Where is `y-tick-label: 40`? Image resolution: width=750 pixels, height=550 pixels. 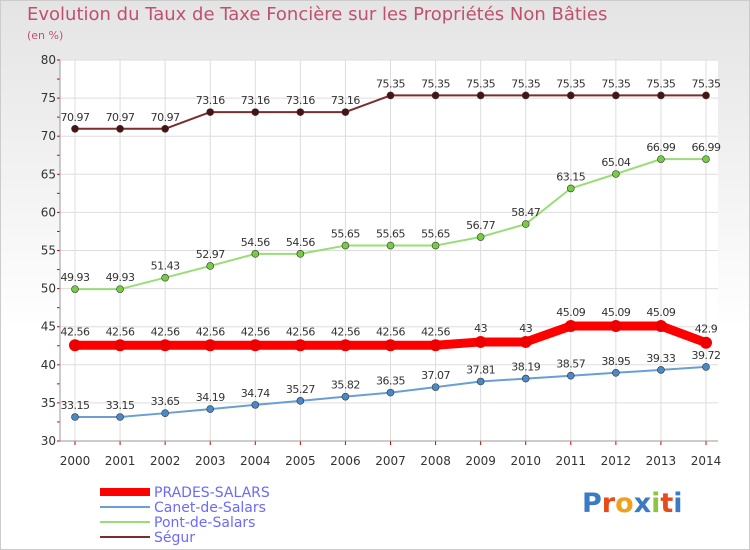 y-tick-label: 40 is located at coordinates (48, 365).